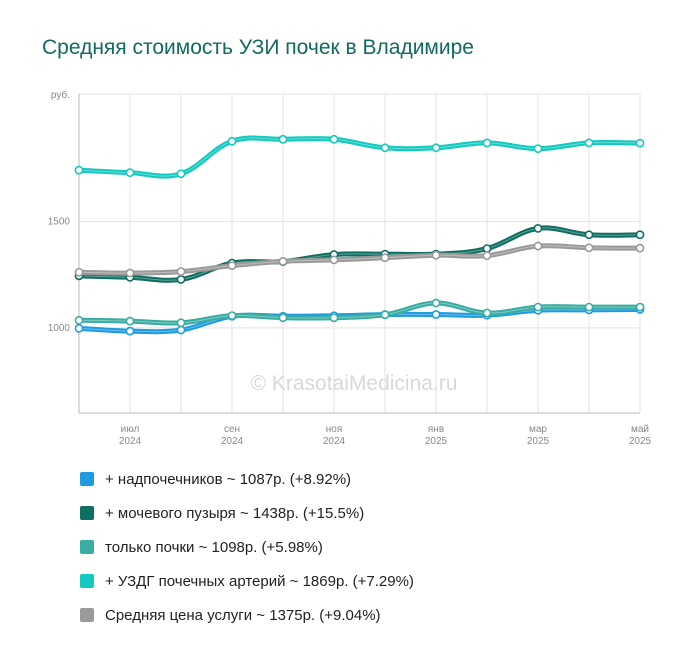 This screenshot has width=700, height=659. What do you see at coordinates (538, 429) in the screenshot?
I see `x-tick-month: мар` at bounding box center [538, 429].